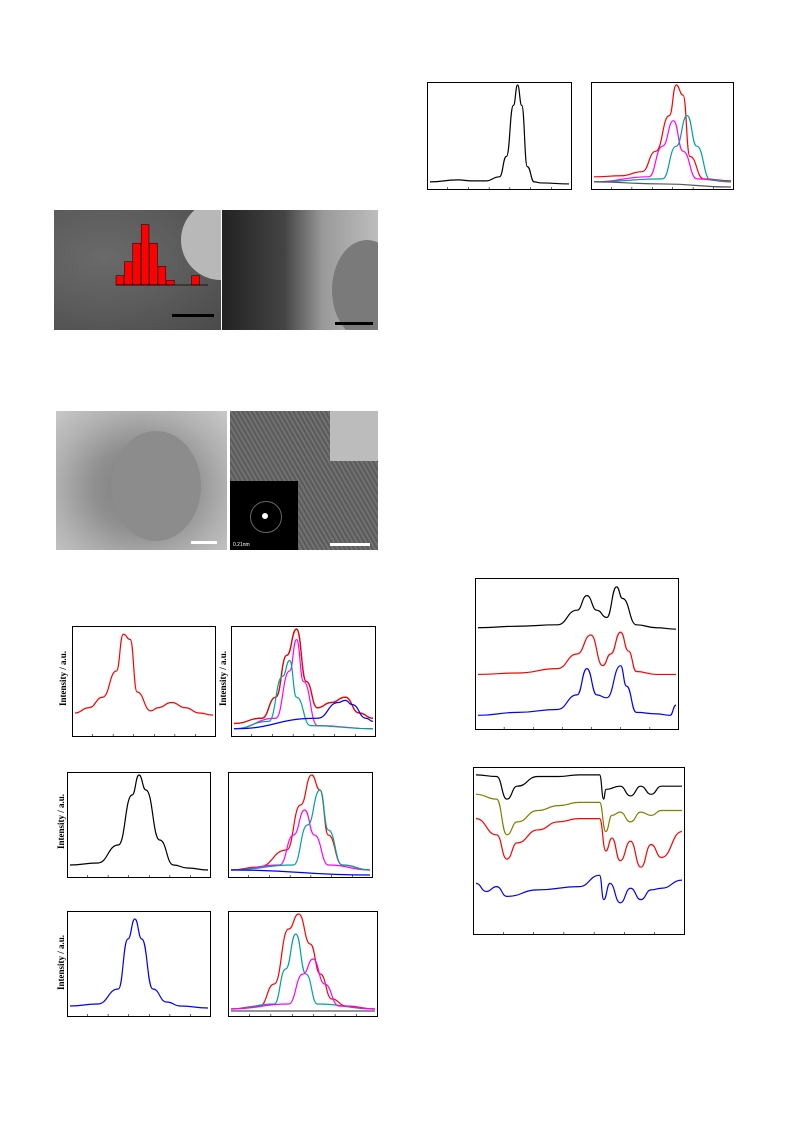  I want to click on chart-raman-blue, so click(139, 964).